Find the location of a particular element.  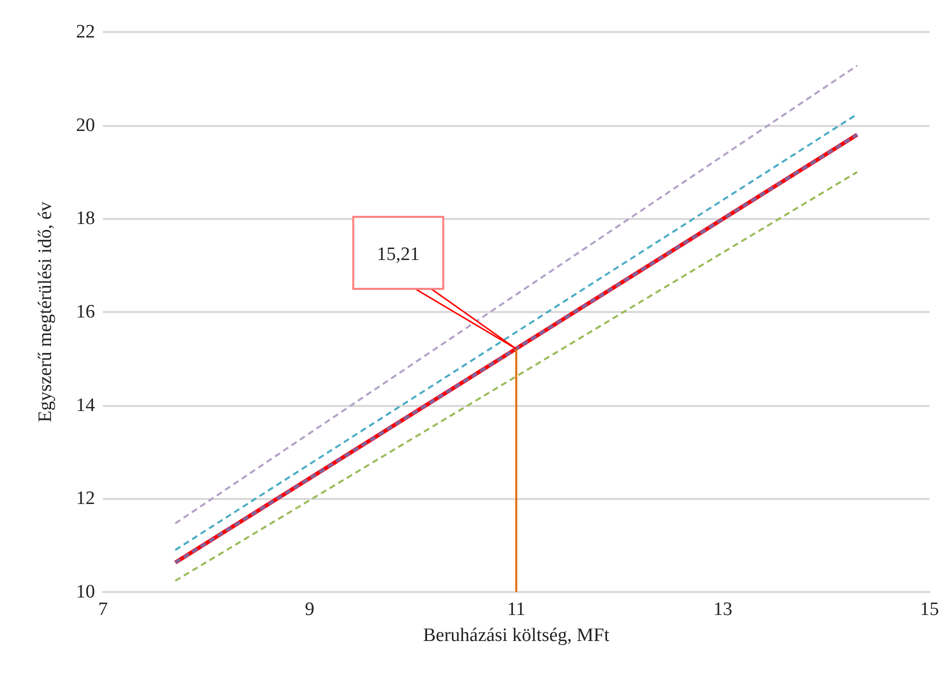

x-tick-label: 9 is located at coordinates (309, 609).